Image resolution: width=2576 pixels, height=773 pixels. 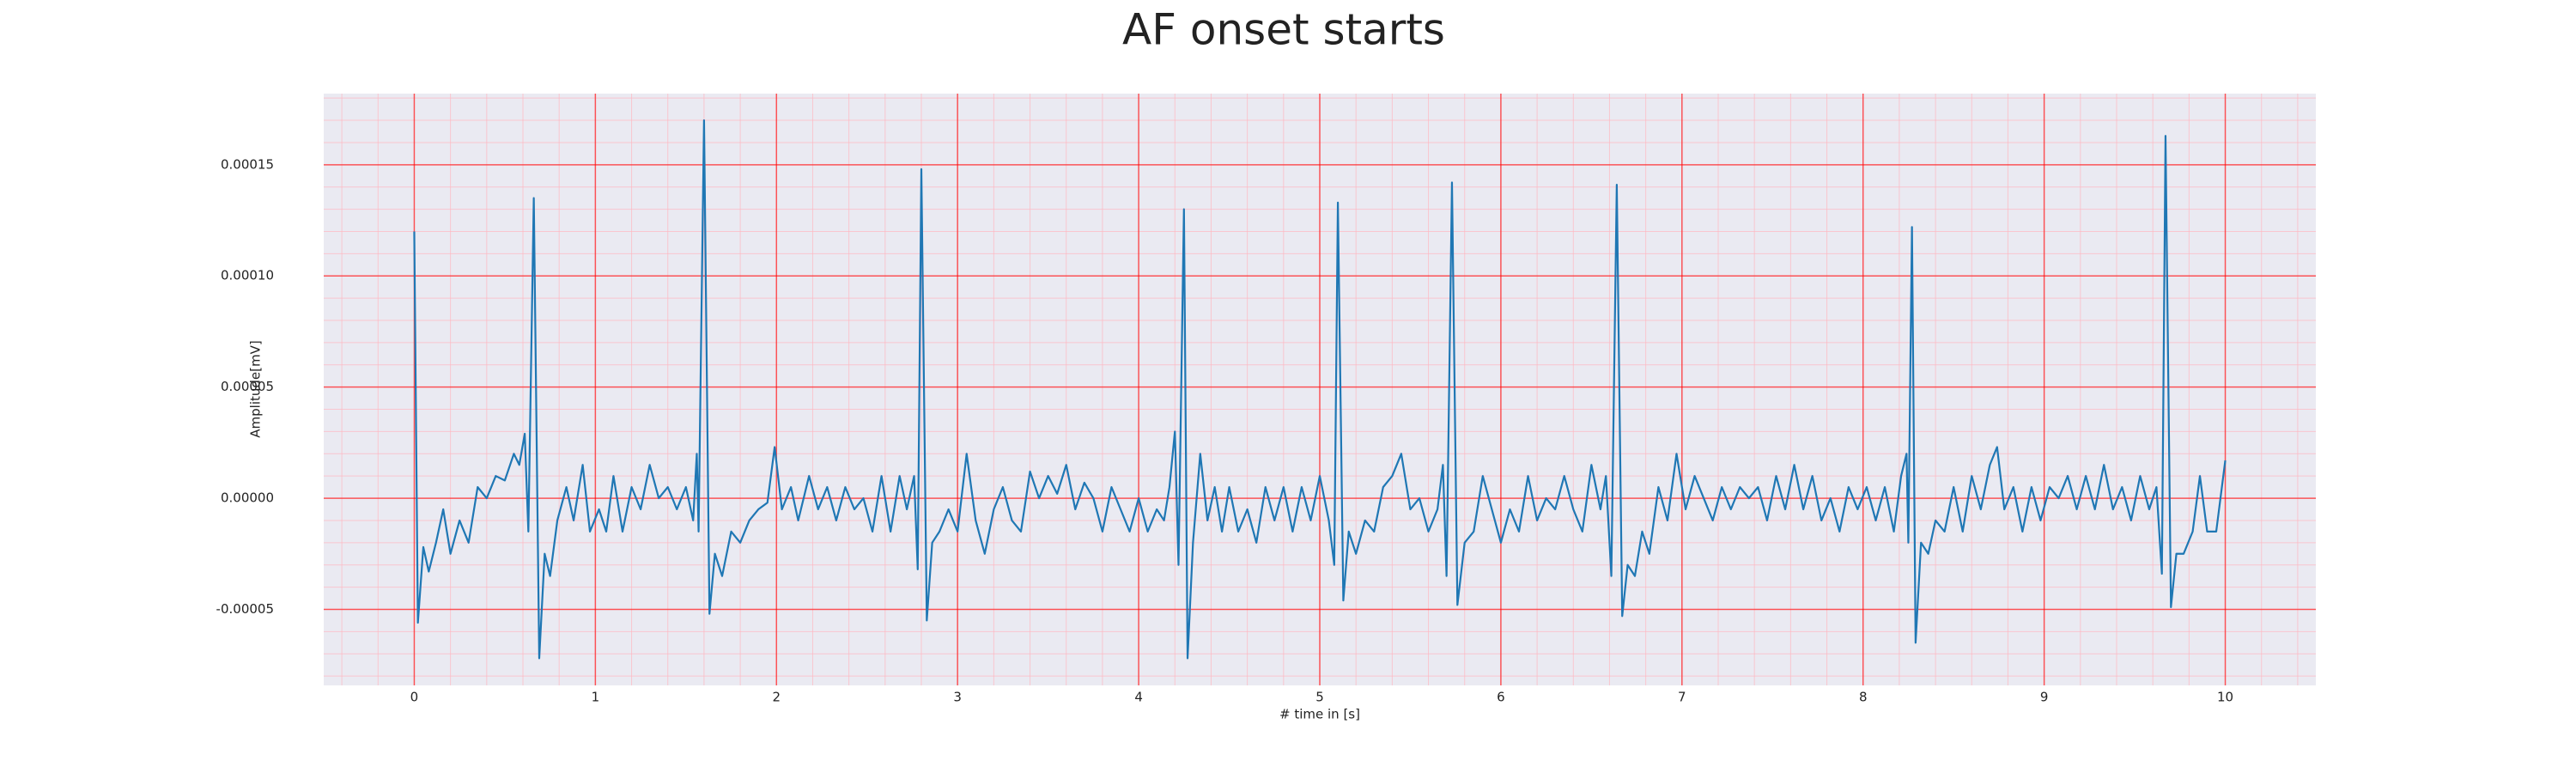 What do you see at coordinates (1138, 697) in the screenshot?
I see `x-tick-label: 4` at bounding box center [1138, 697].